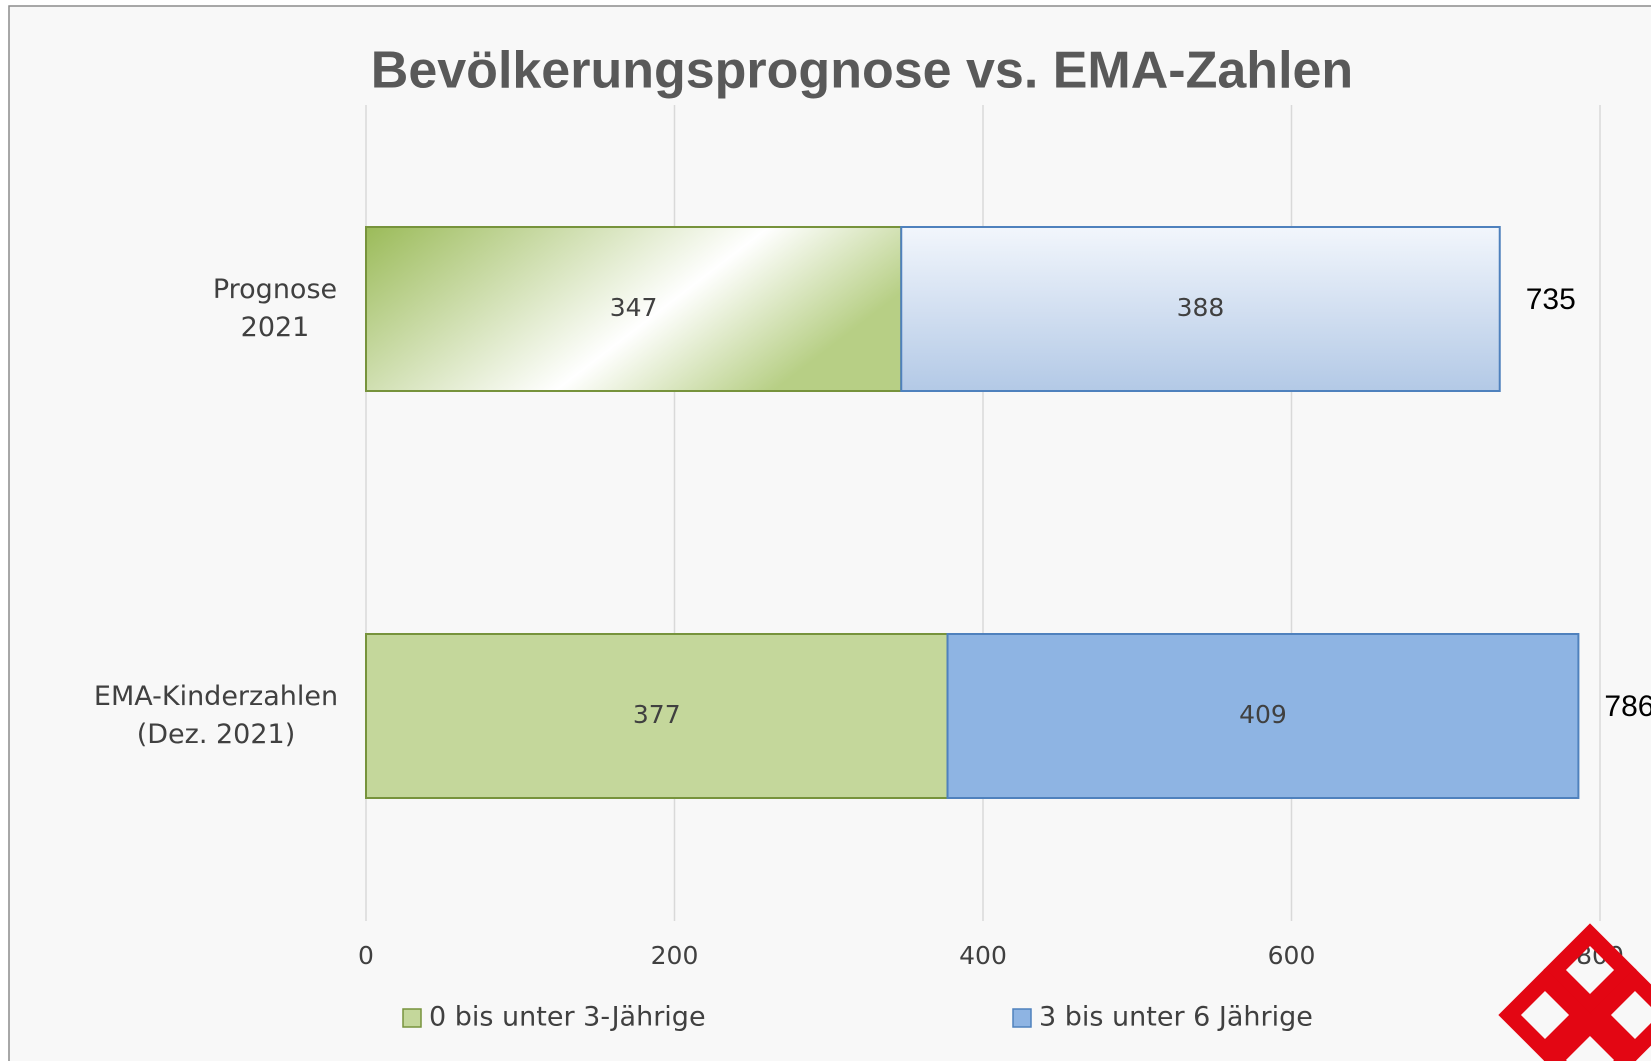 Image resolution: width=1651 pixels, height=1061 pixels. What do you see at coordinates (275, 289) in the screenshot?
I see `label-line: Prognose` at bounding box center [275, 289].